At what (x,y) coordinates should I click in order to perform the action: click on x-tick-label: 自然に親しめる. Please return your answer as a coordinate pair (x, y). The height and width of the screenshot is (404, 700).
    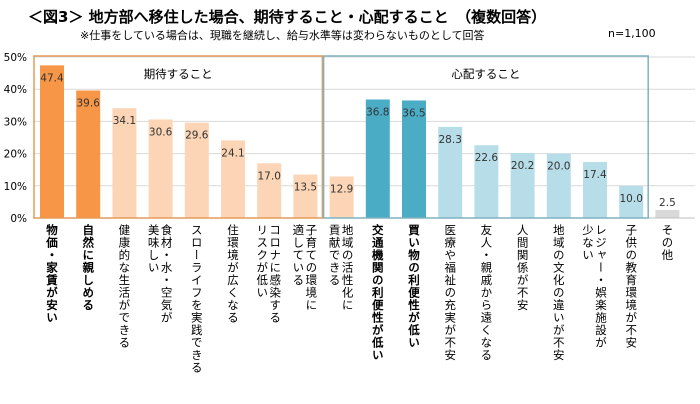
    Looking at the image, I should click on (88, 268).